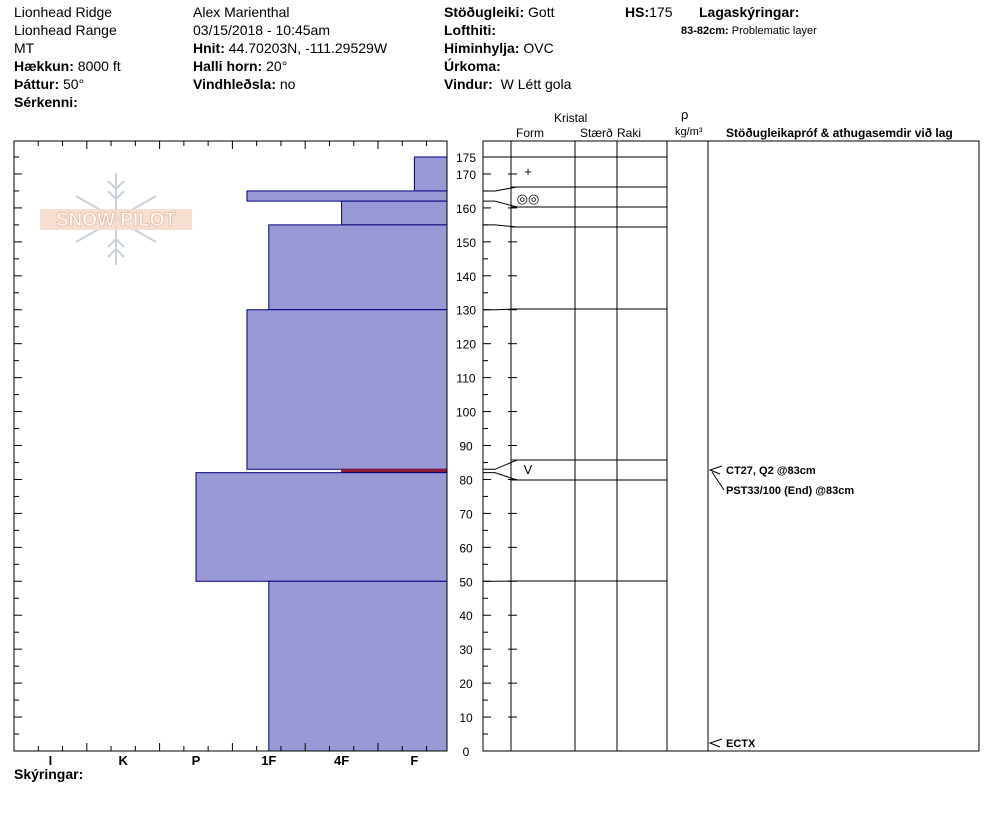  I want to click on stability-value: Gott, so click(541, 12).